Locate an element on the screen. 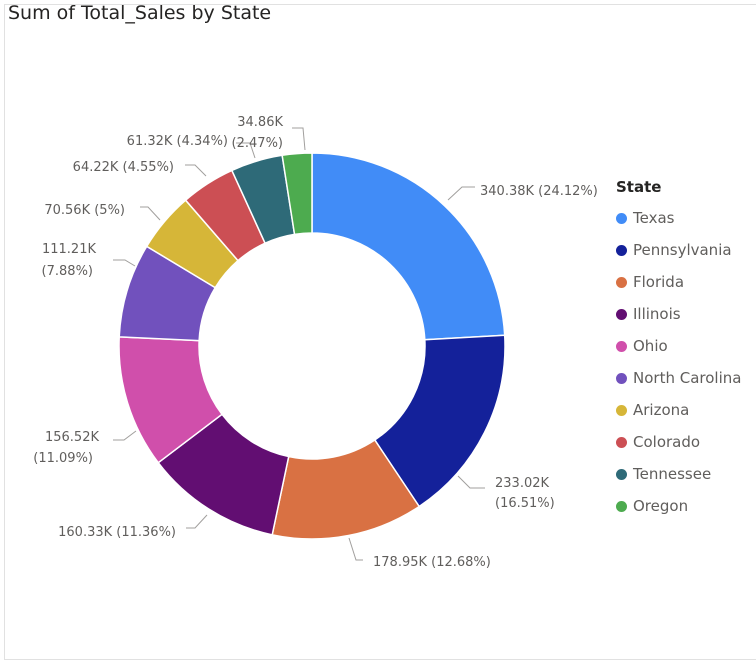 This screenshot has height=670, width=756. legend-item-tennessee: Tennessee is located at coordinates (678, 474).